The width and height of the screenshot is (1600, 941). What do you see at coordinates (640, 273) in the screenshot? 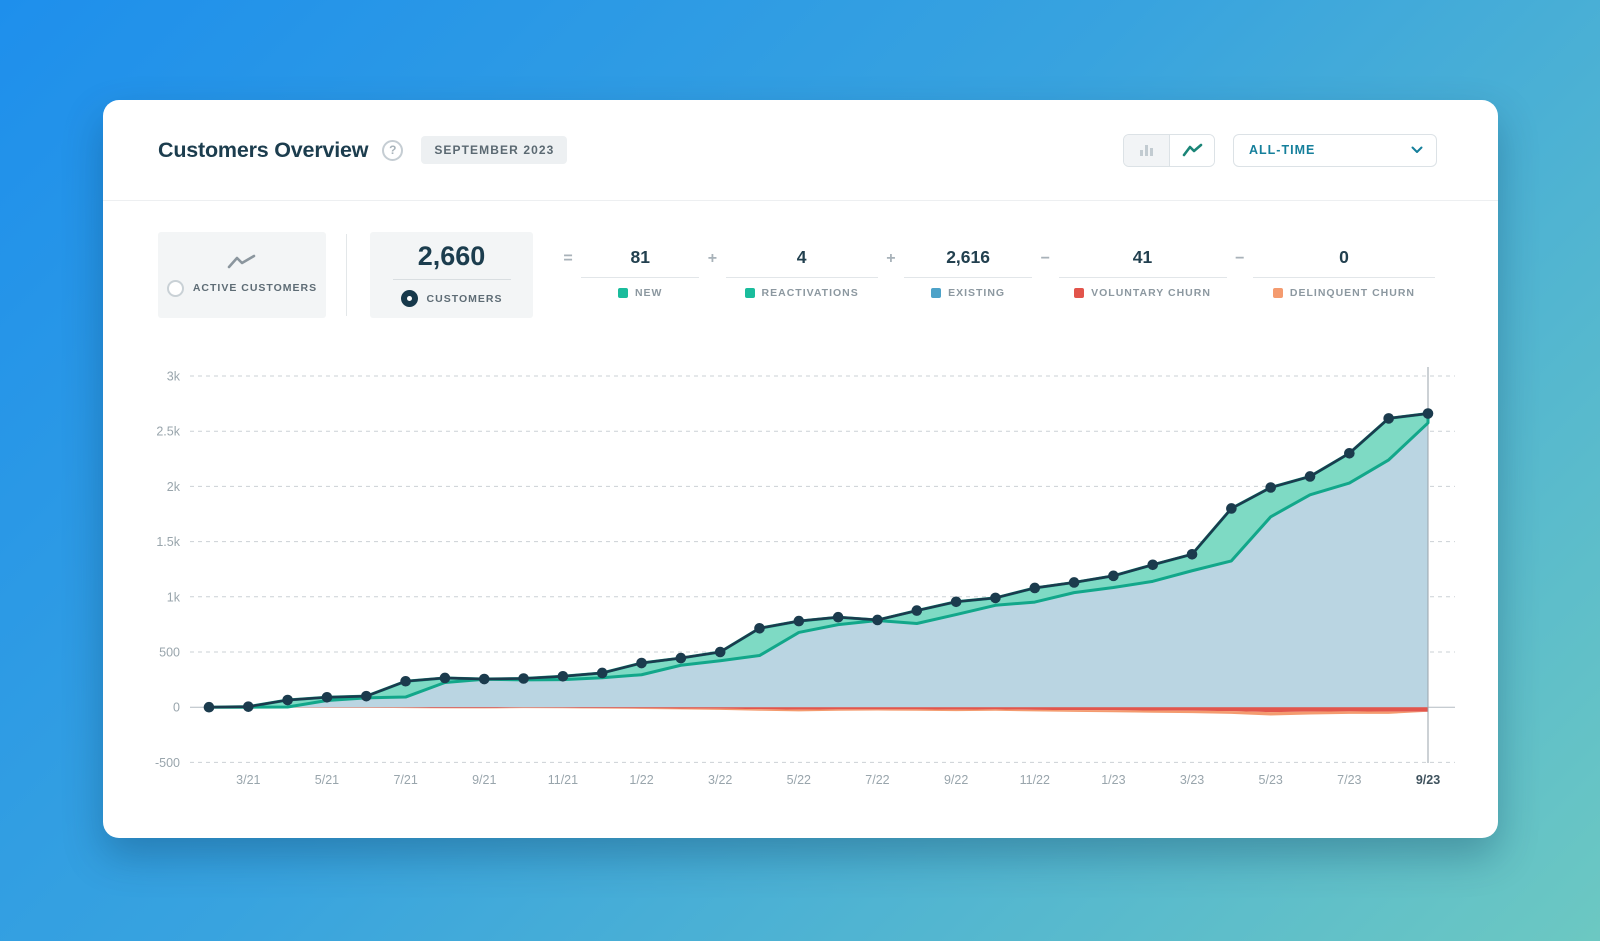
I see `metric-column-new: 81 NEW` at bounding box center [640, 273].